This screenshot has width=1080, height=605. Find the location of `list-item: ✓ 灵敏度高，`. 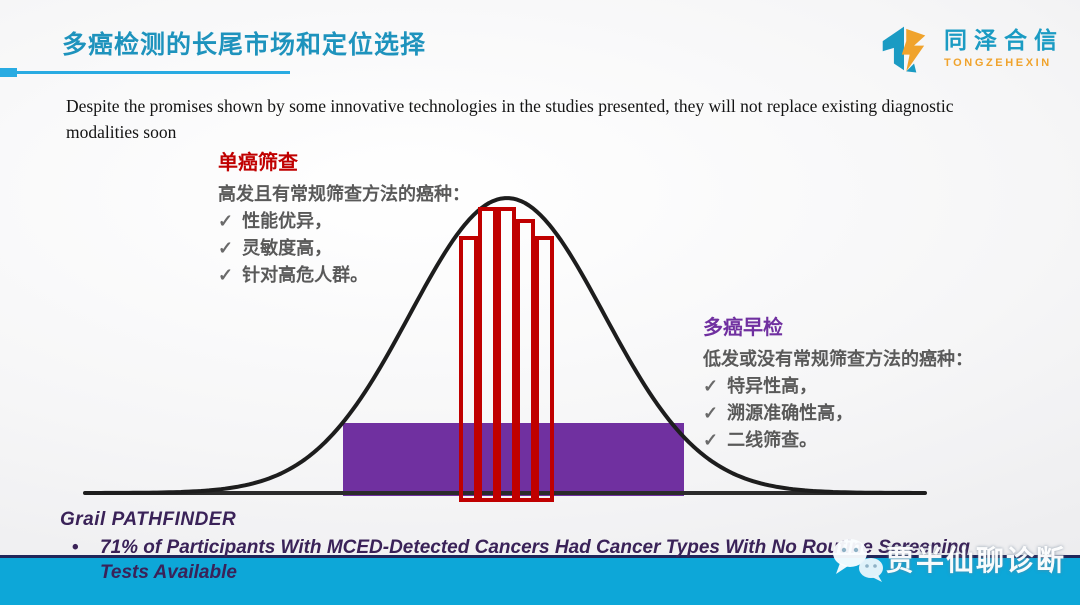

list-item: ✓ 灵敏度高， is located at coordinates (344, 248).